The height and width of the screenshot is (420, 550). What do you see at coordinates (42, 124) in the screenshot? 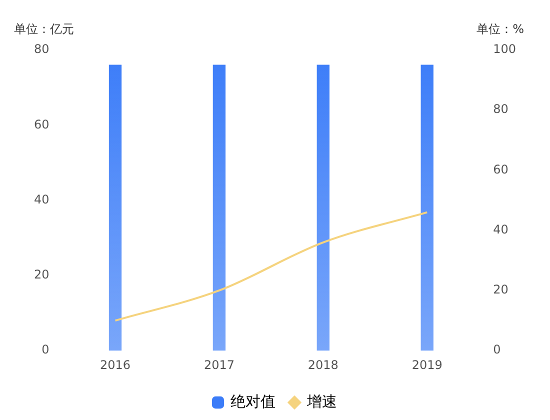
I see `y-tick-label: 60` at bounding box center [42, 124].